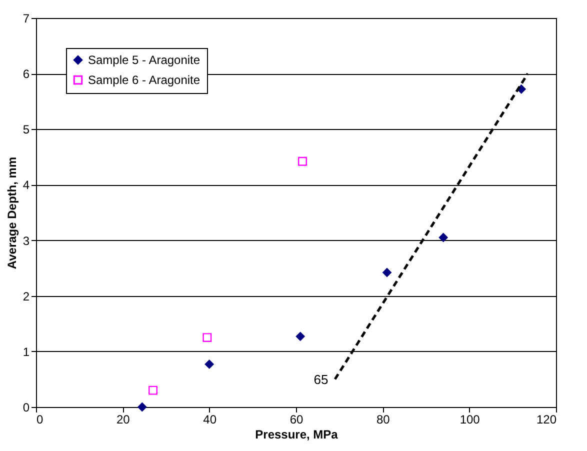  What do you see at coordinates (144, 80) in the screenshot?
I see `legend-label: Sample 6 - Aragonite` at bounding box center [144, 80].